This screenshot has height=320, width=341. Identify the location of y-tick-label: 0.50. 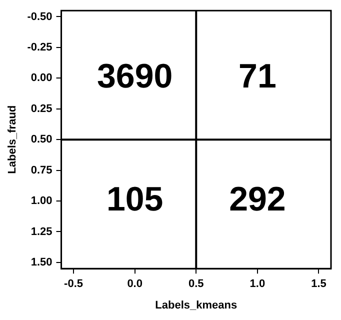
(41, 140).